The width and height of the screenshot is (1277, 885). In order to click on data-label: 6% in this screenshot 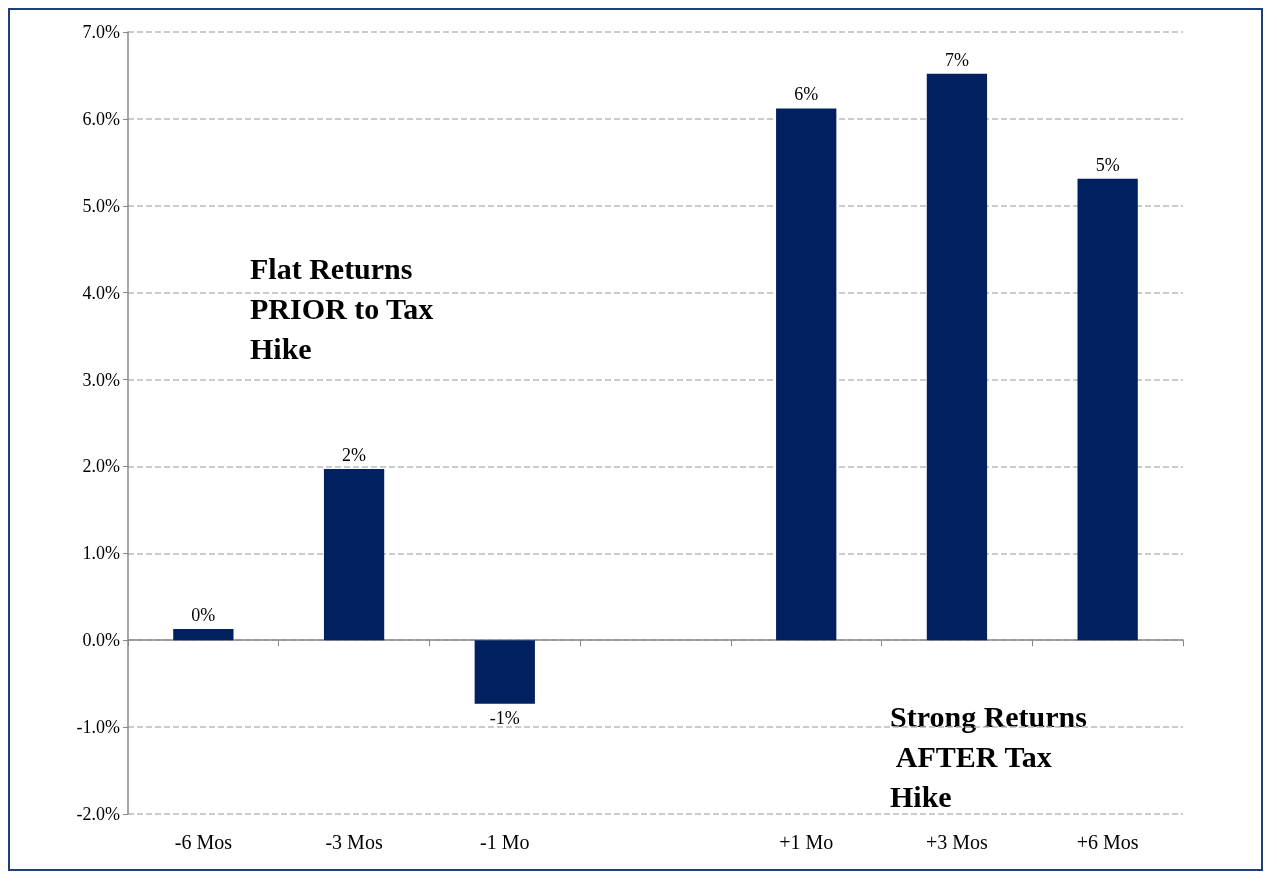, I will do `click(806, 94)`.